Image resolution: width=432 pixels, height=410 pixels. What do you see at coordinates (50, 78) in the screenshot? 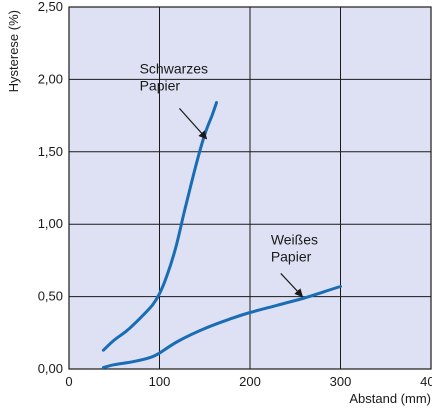
I see `y-tick-label: 2,00` at bounding box center [50, 78].